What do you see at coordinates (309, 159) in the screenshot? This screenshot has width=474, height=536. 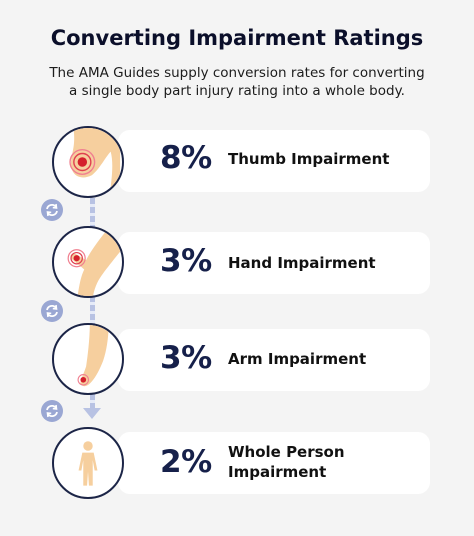 I see `step-label: Thumb Impairment` at bounding box center [309, 159].